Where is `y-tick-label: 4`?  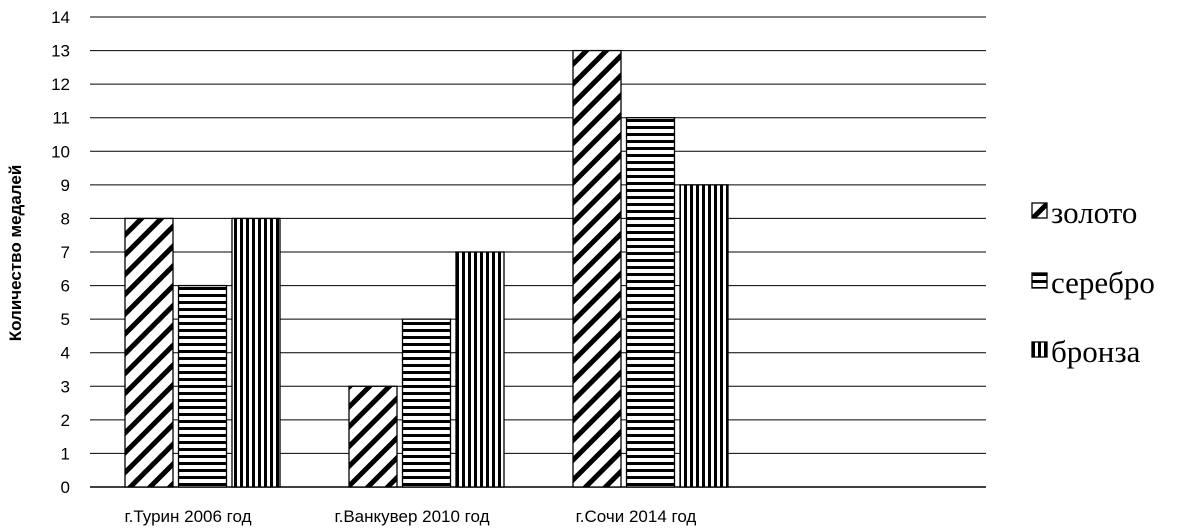
y-tick-label: 4 is located at coordinates (65, 353).